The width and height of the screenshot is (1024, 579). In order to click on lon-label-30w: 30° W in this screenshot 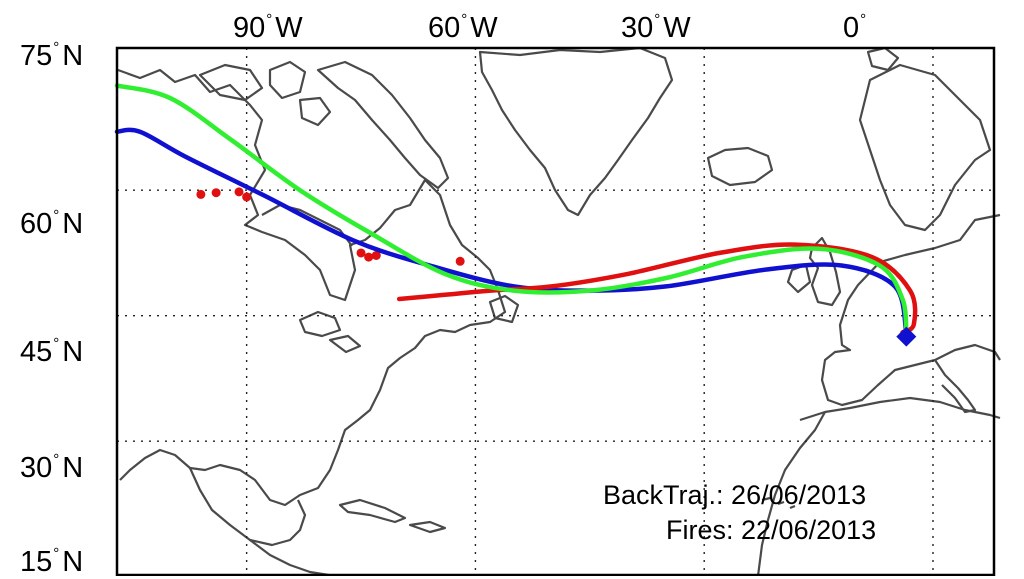, I will do `click(656, 27)`.